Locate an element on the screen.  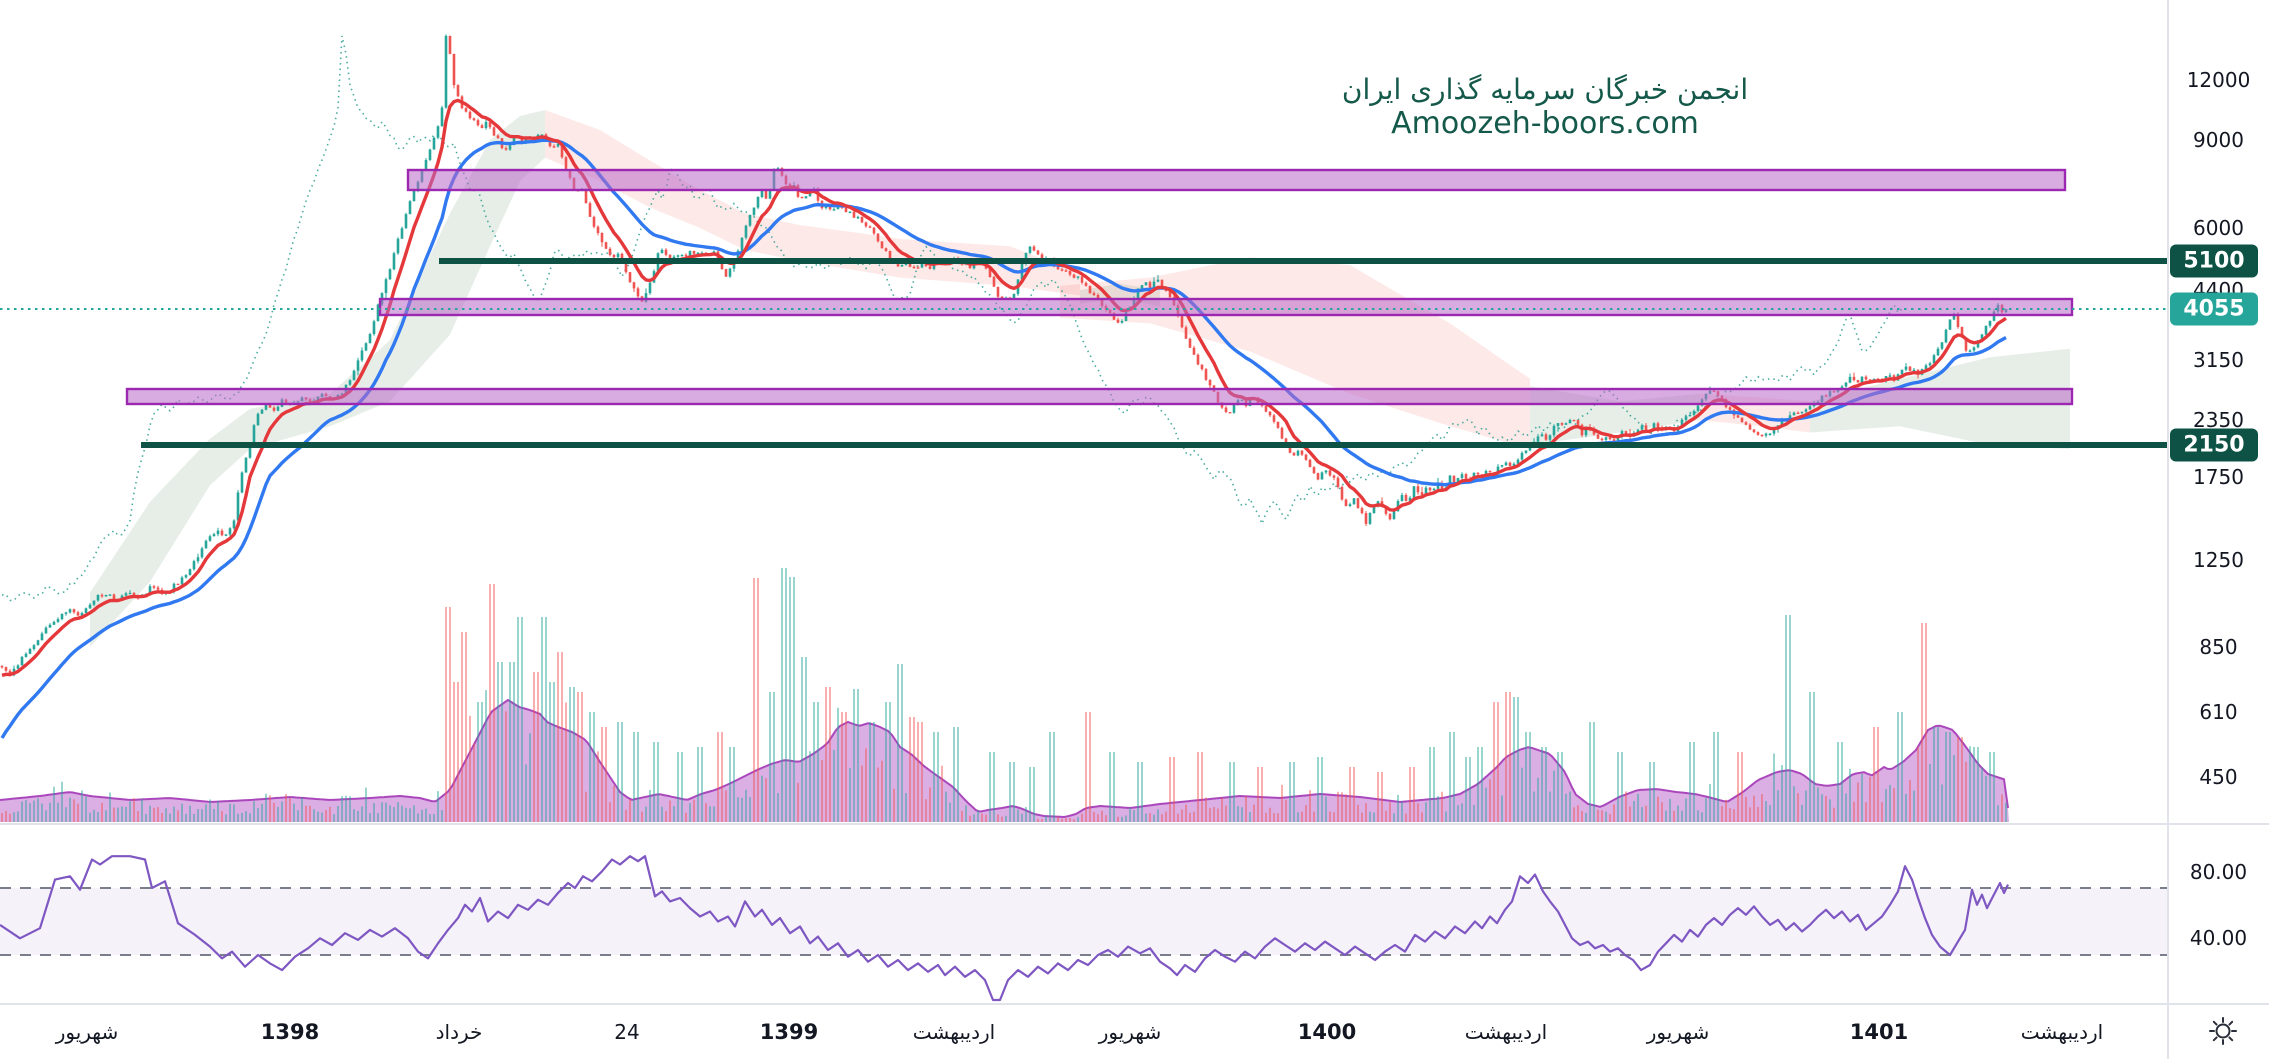
time-tick-label: 1398 is located at coordinates (290, 1032).